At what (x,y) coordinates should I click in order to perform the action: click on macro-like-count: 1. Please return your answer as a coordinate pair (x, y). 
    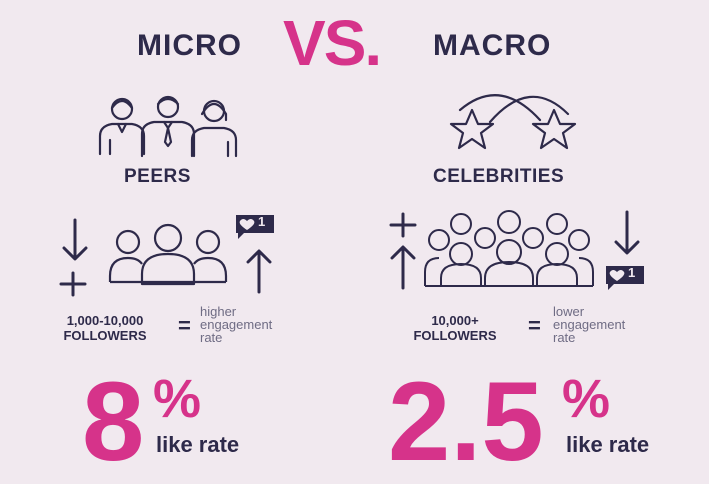
    Looking at the image, I should click on (632, 272).